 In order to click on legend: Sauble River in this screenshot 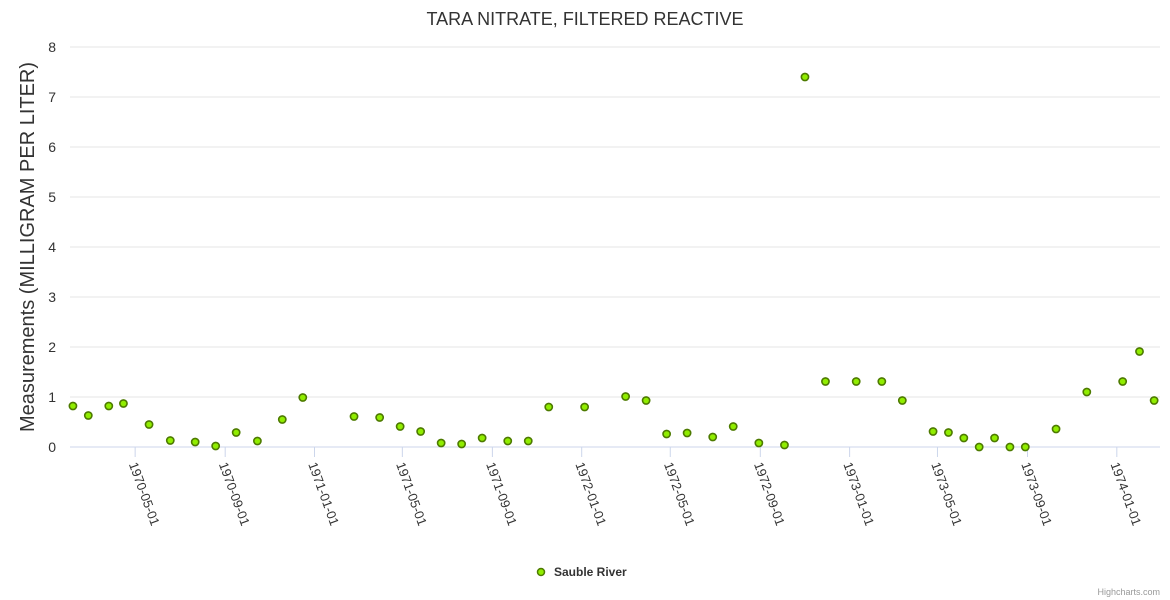, I will do `click(582, 572)`.